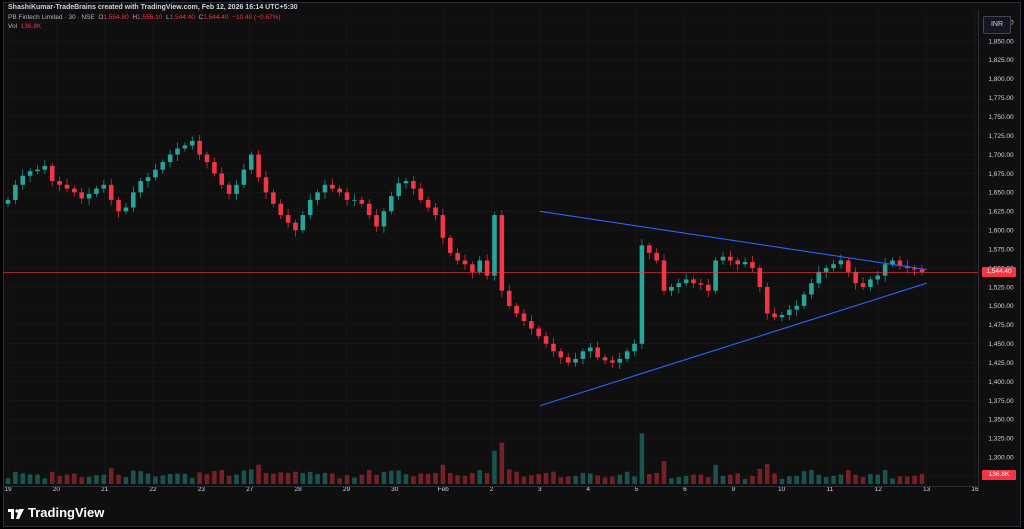  I want to click on y-tick-label: 1,750.00, so click(1001, 117).